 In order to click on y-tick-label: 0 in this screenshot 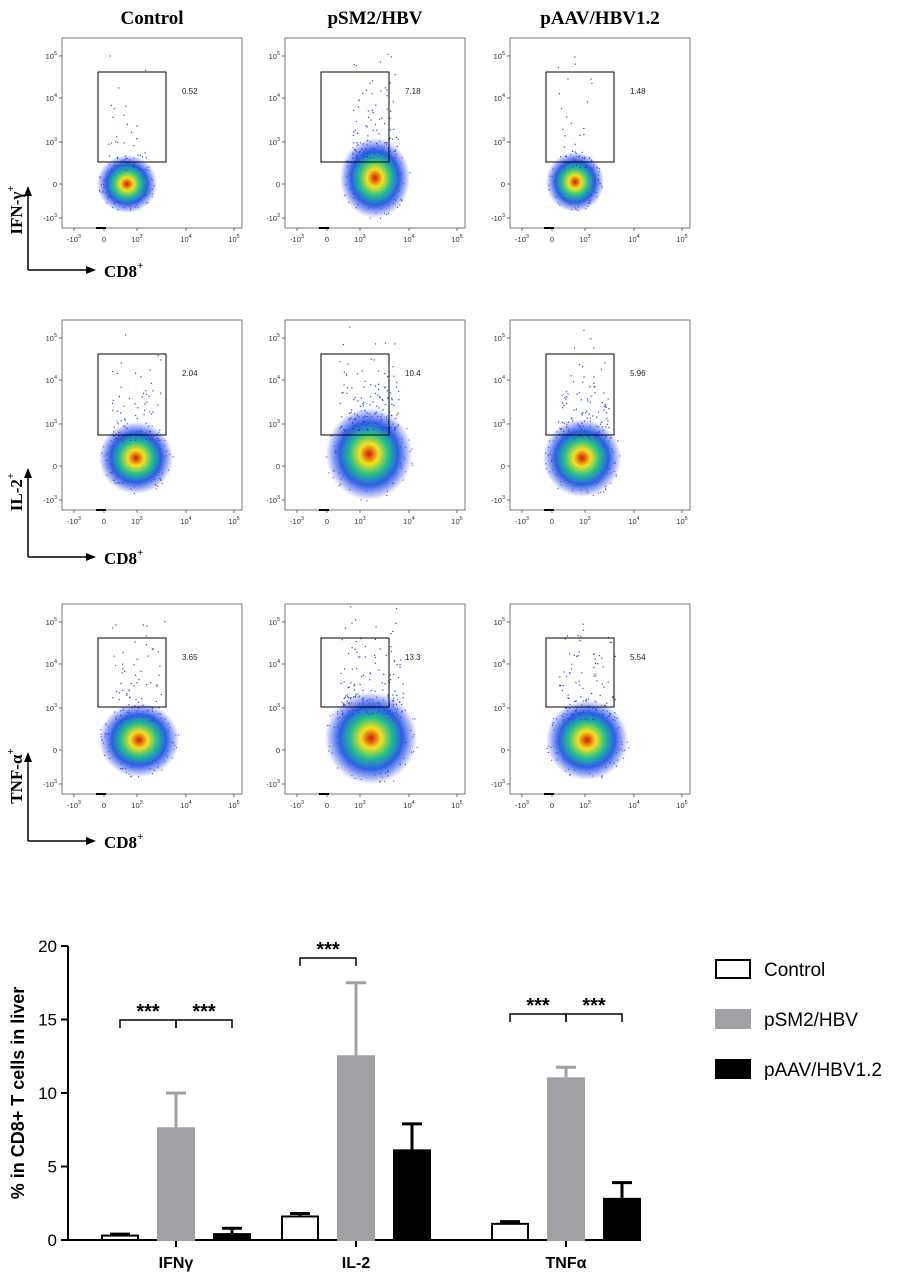, I will do `click(278, 466)`.